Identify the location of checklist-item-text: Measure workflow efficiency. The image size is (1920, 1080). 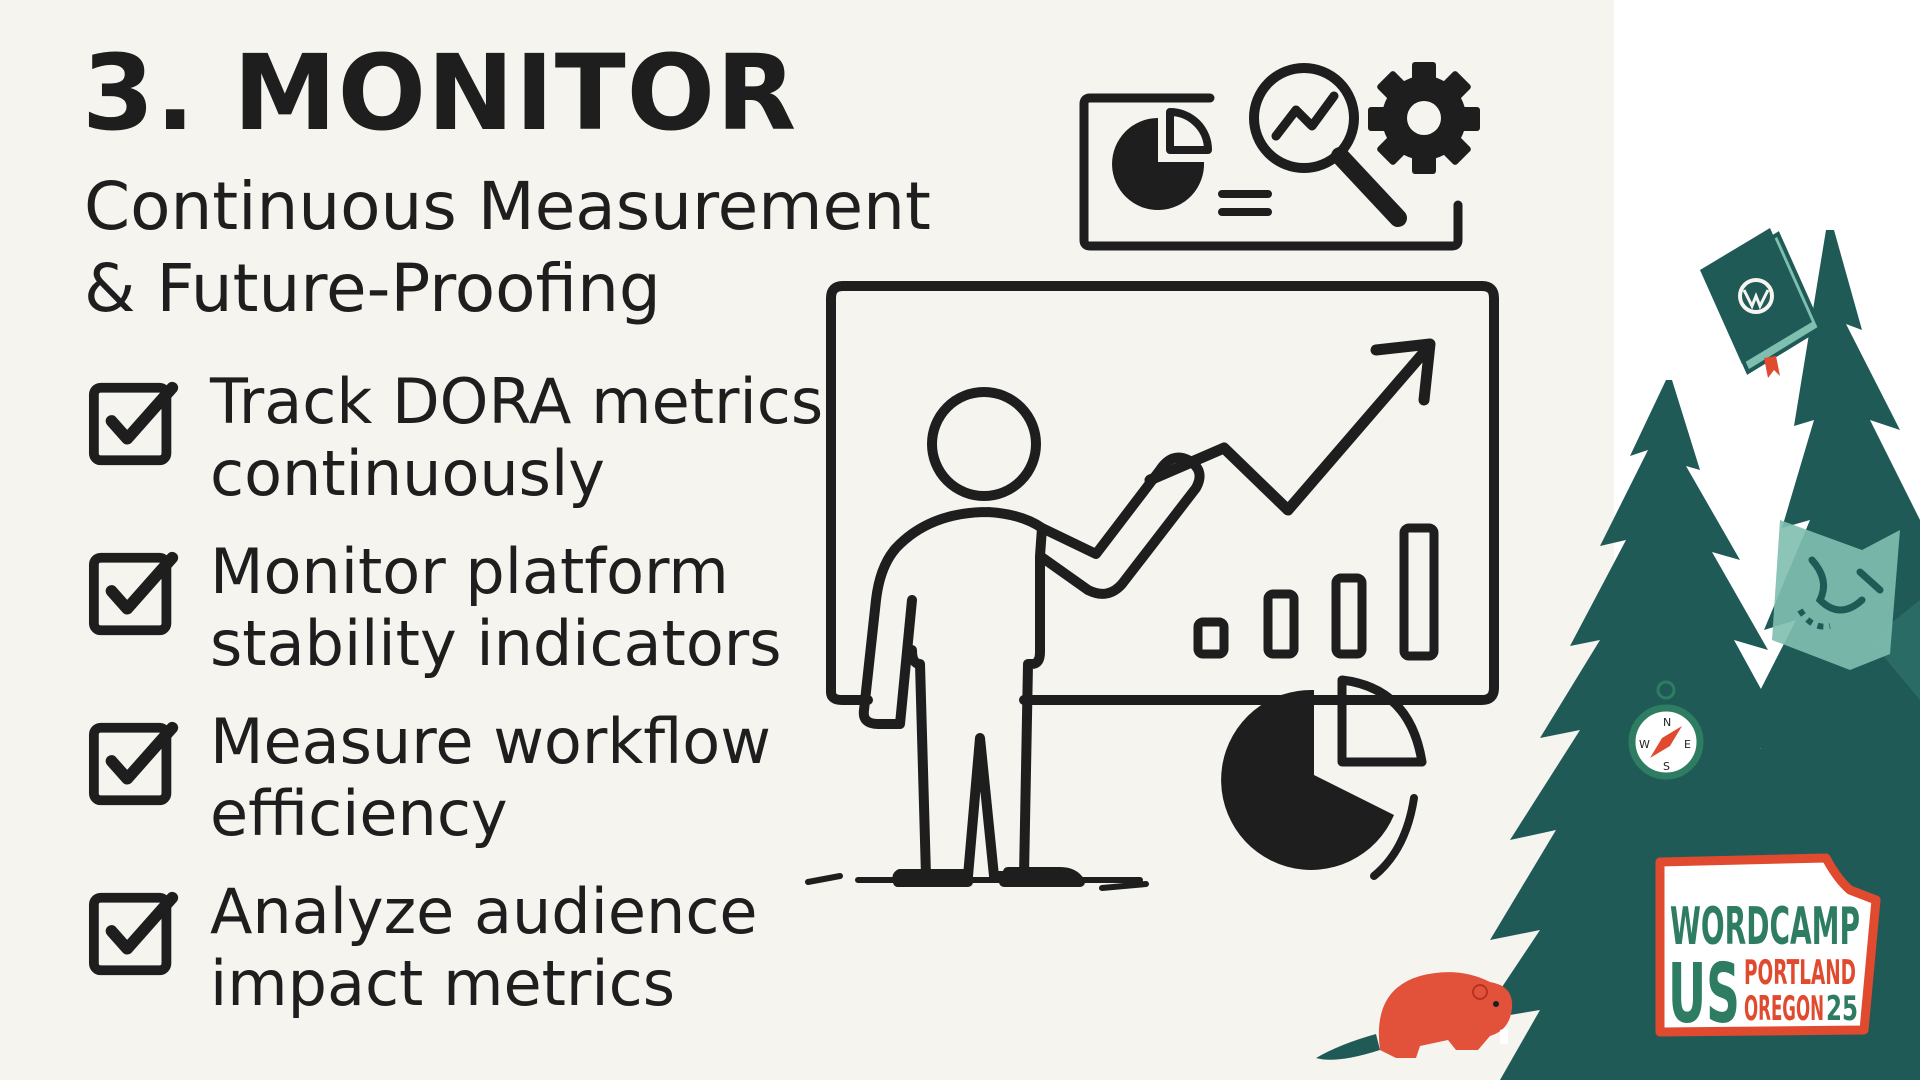
(490, 777).